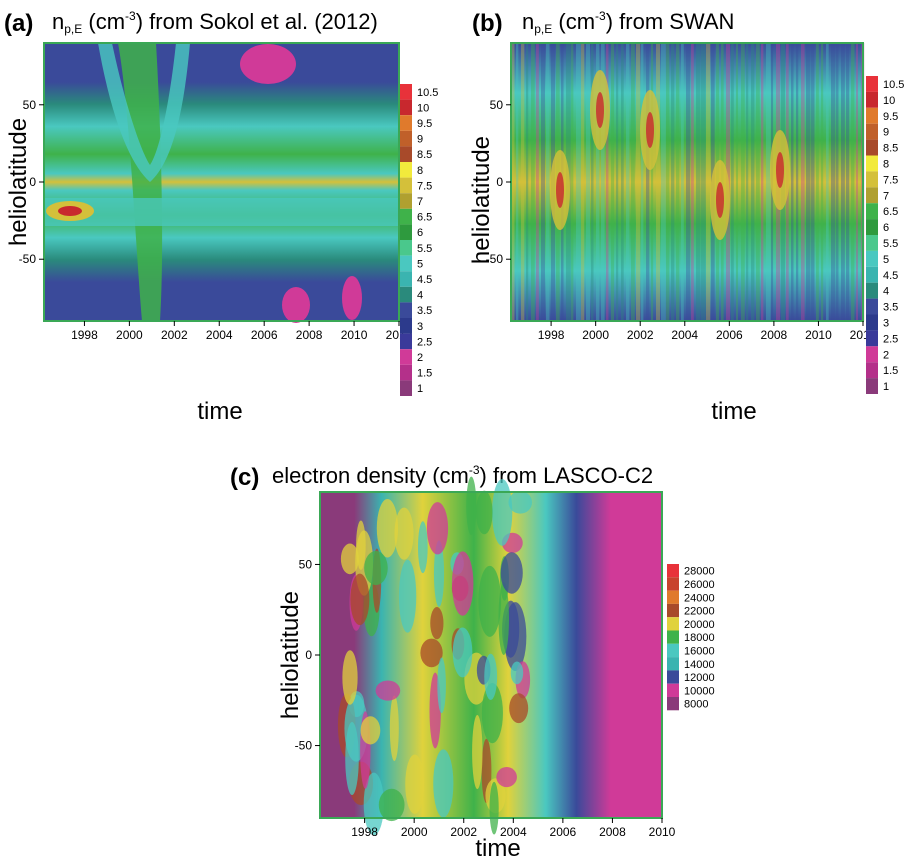  What do you see at coordinates (487, 23) in the screenshot?
I see `panel-b-letter: (b)` at bounding box center [487, 23].